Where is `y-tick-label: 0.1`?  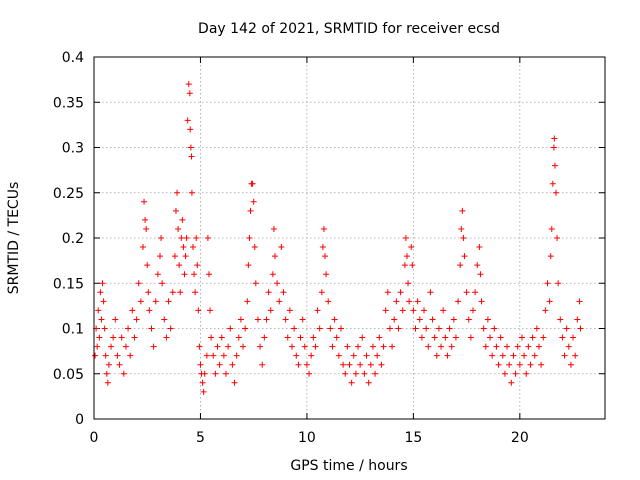 y-tick-label: 0.1 is located at coordinates (73, 330).